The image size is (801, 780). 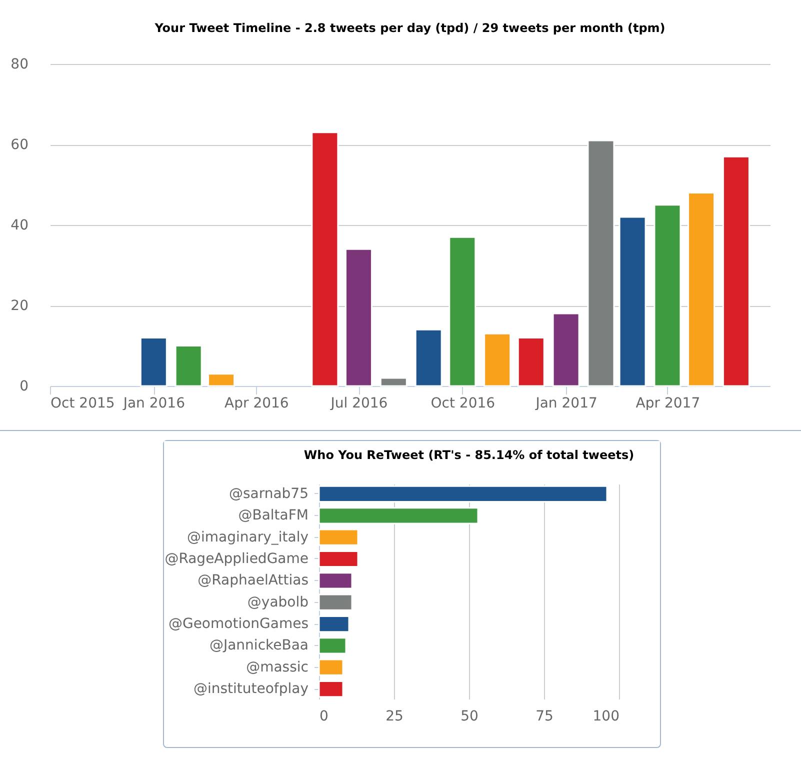 What do you see at coordinates (463, 404) in the screenshot?
I see `x-tick-label: Oct 2016` at bounding box center [463, 404].